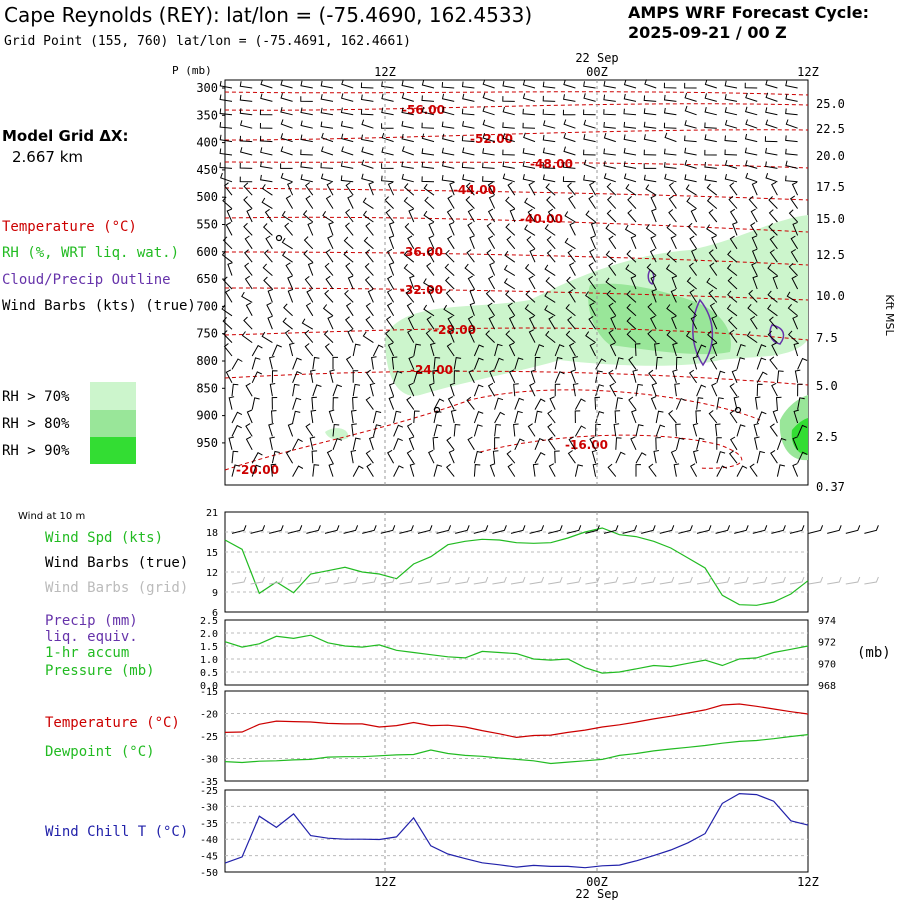  What do you see at coordinates (508, 324) in the screenshot?
I see `calm-circles` at bounding box center [508, 324].